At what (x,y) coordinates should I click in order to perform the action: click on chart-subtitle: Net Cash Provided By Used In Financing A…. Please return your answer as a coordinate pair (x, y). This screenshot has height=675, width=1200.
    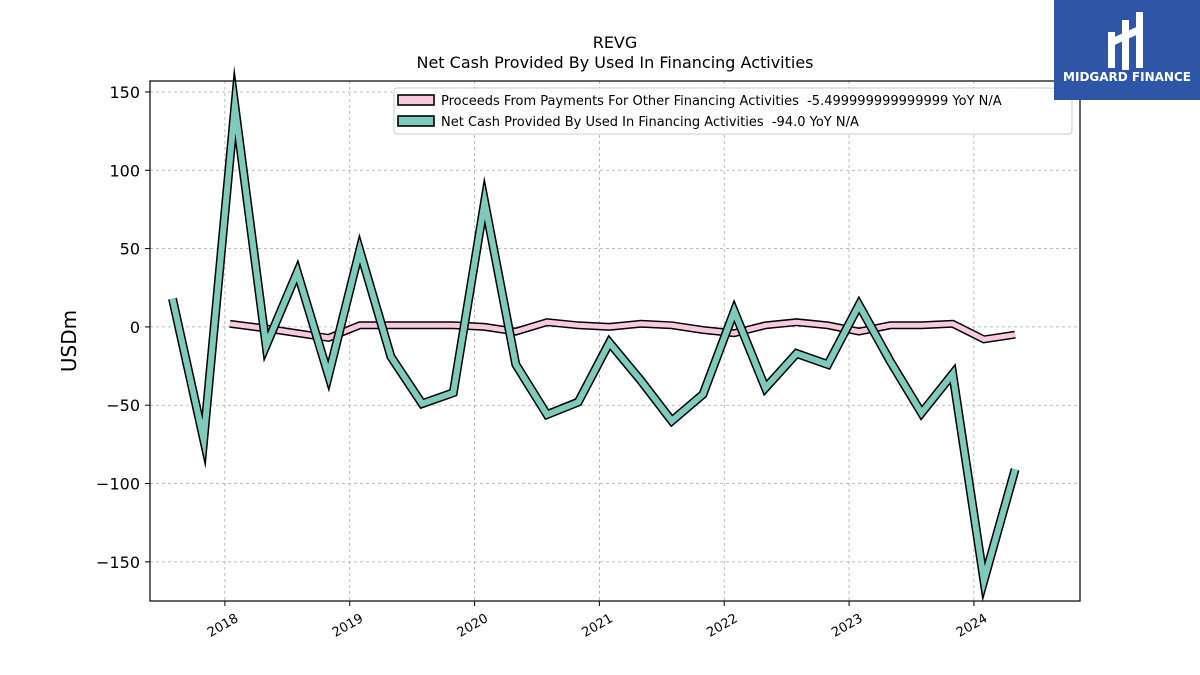
    Looking at the image, I should click on (614, 62).